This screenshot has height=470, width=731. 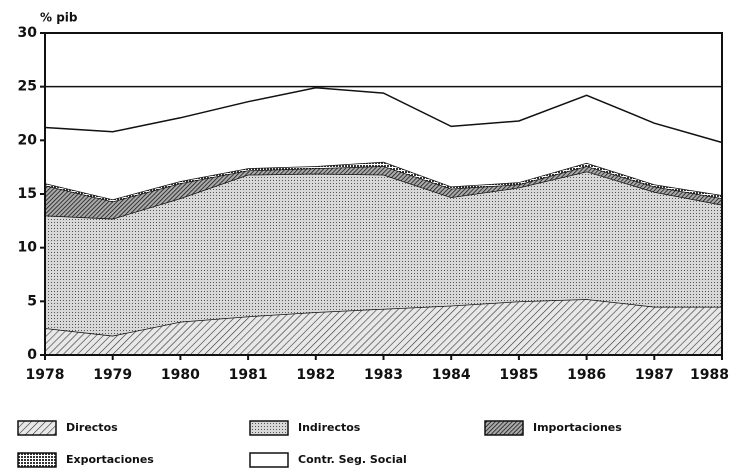 I want to click on y-tick-label: 25, so click(x=27, y=87).